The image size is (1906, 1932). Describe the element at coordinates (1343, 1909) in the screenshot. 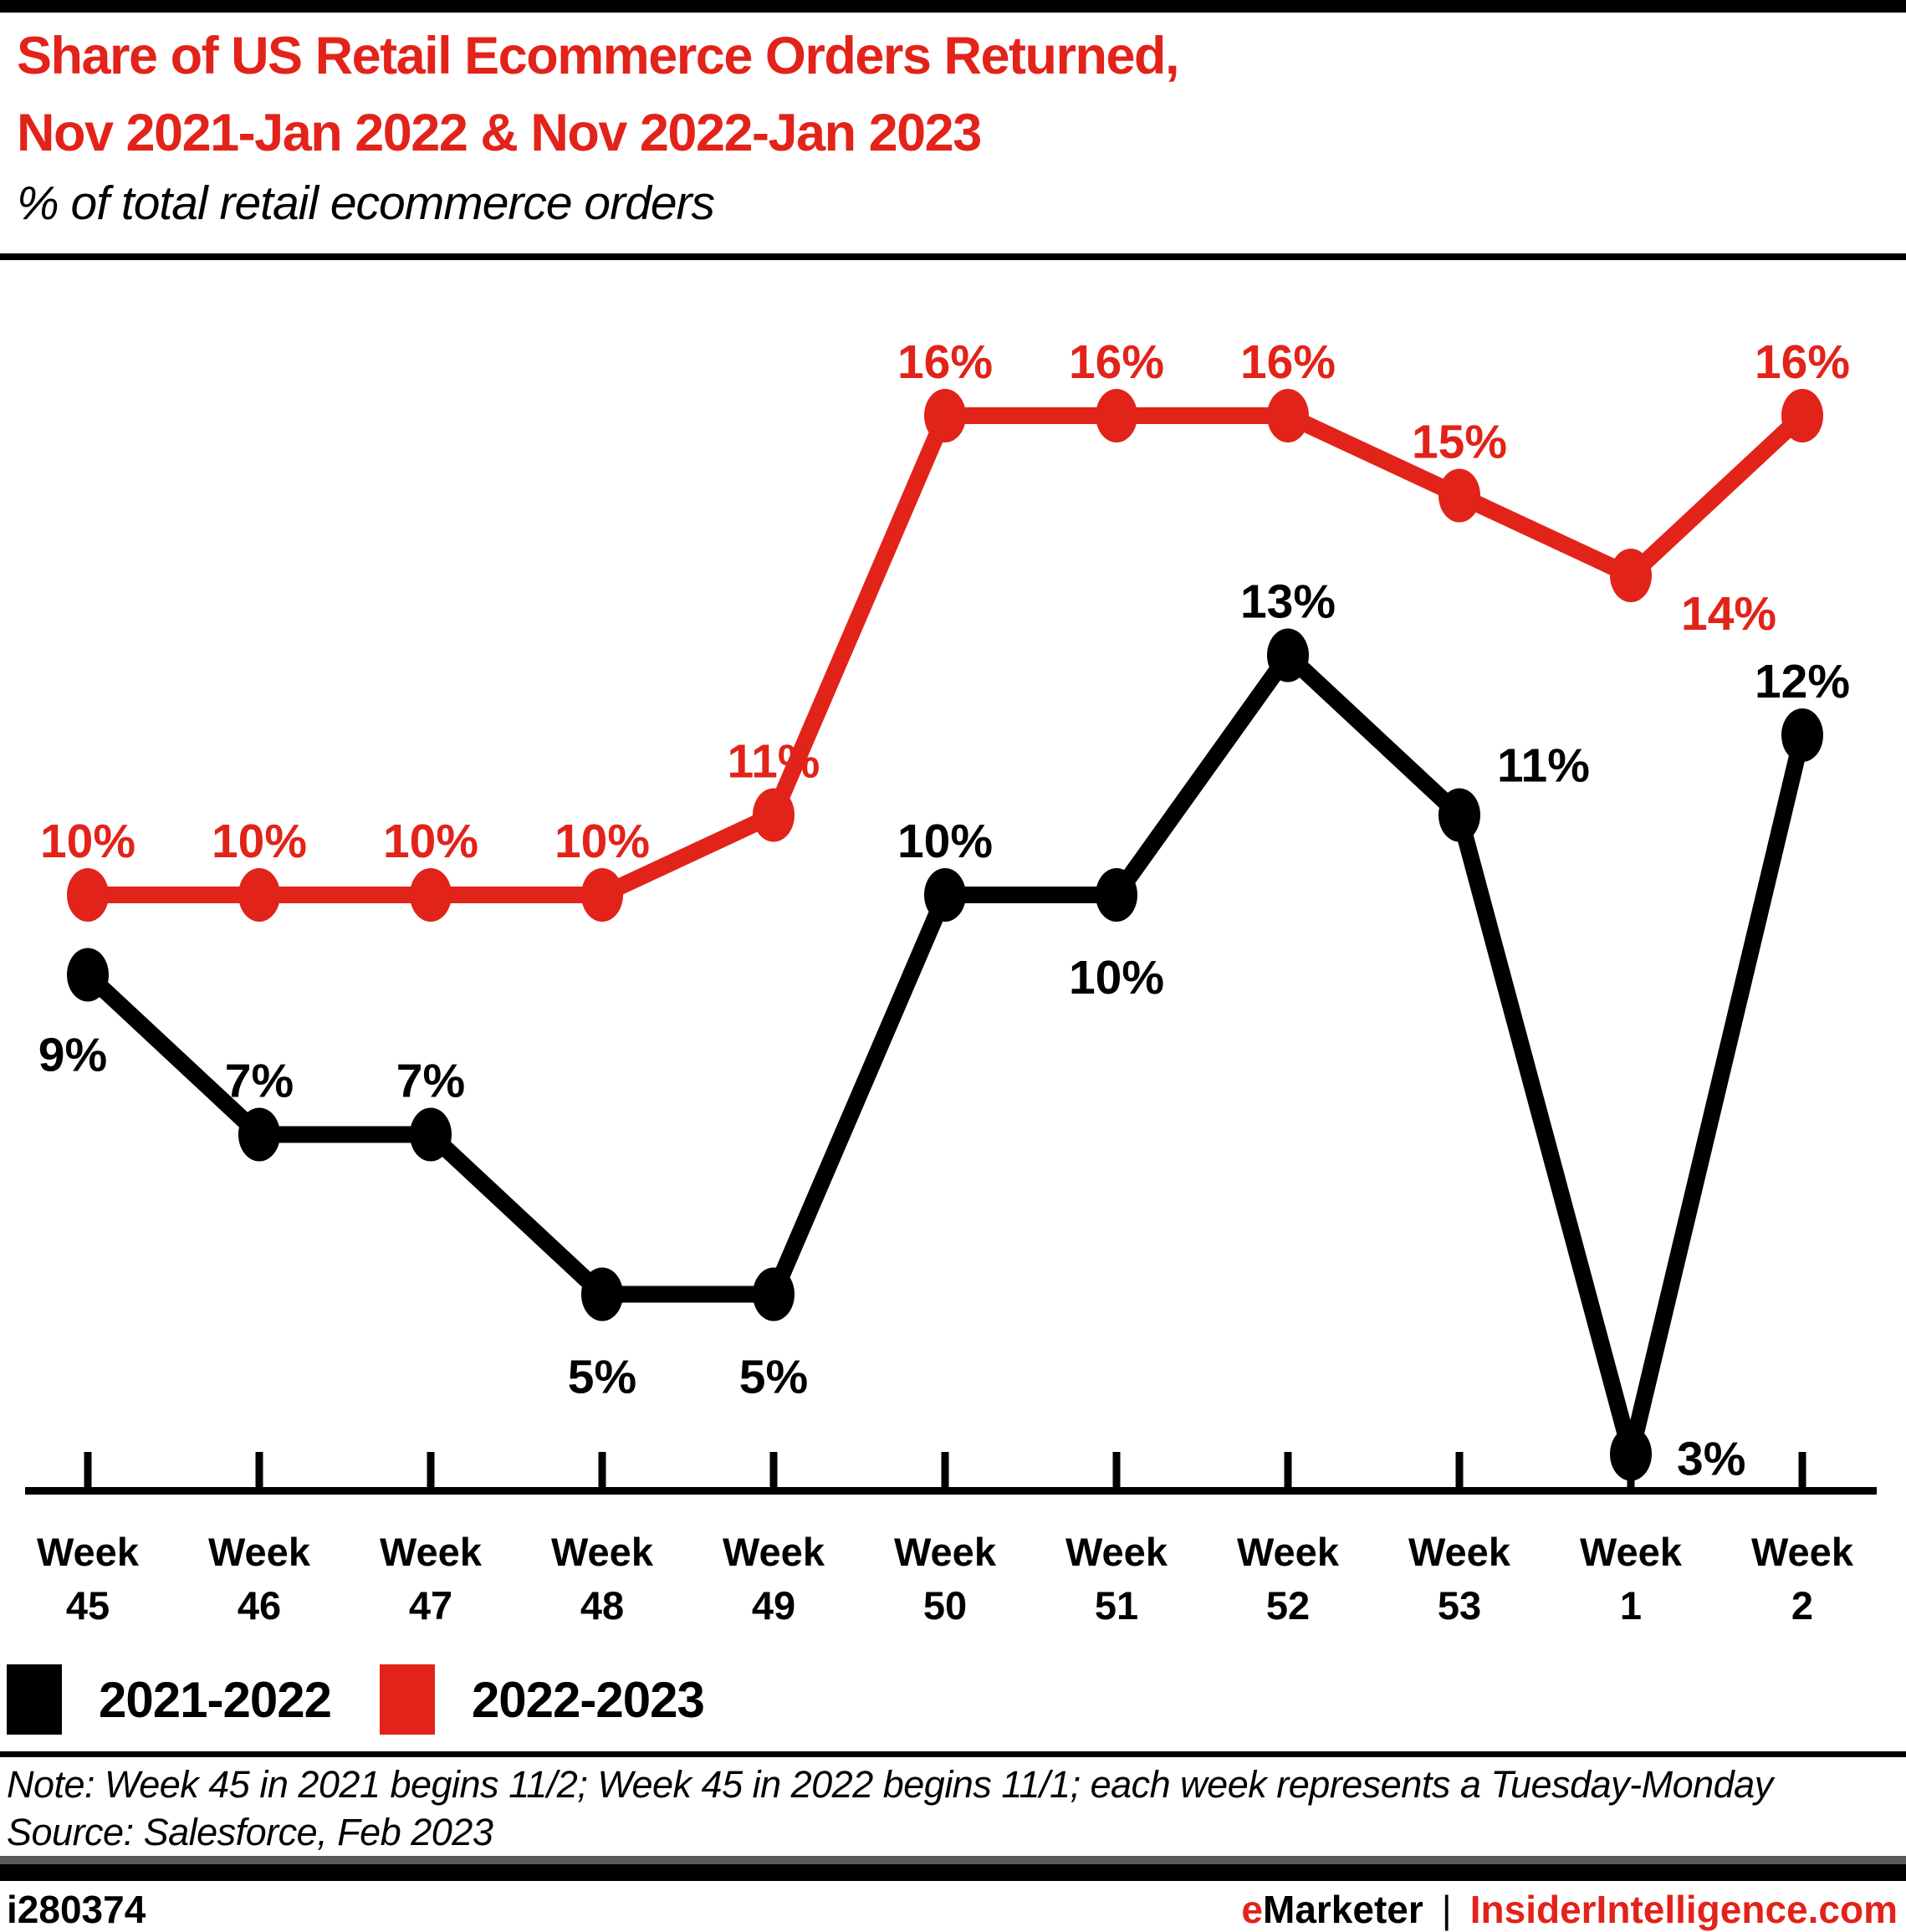

I see `emarketer-logo-rest: Marketer` at that location.